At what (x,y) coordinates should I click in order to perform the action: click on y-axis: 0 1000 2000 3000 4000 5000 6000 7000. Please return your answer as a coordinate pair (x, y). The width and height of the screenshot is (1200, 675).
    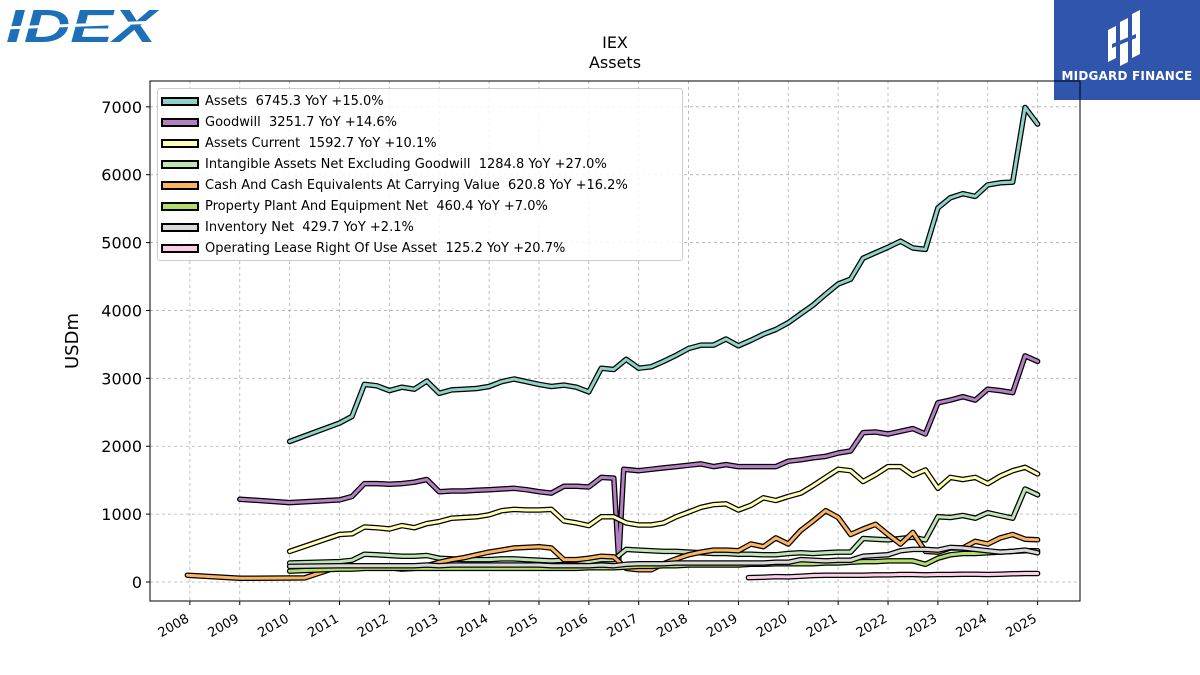
    Looking at the image, I should click on (125, 345).